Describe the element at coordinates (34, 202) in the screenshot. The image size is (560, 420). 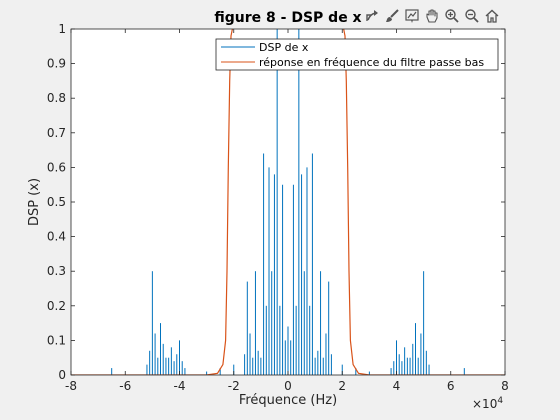
I see `y-axis-label: DSP (x)` at that location.